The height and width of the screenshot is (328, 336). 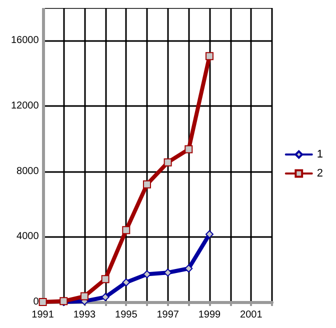 What do you see at coordinates (25, 106) in the screenshot?
I see `y-tick-label: 12000` at bounding box center [25, 106].